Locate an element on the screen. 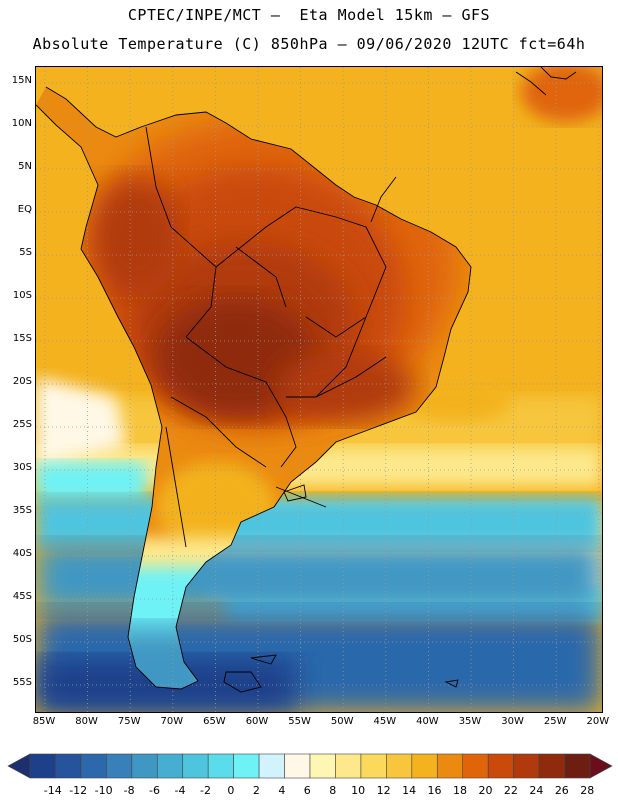  colorbar-label: 2 is located at coordinates (256, 790).